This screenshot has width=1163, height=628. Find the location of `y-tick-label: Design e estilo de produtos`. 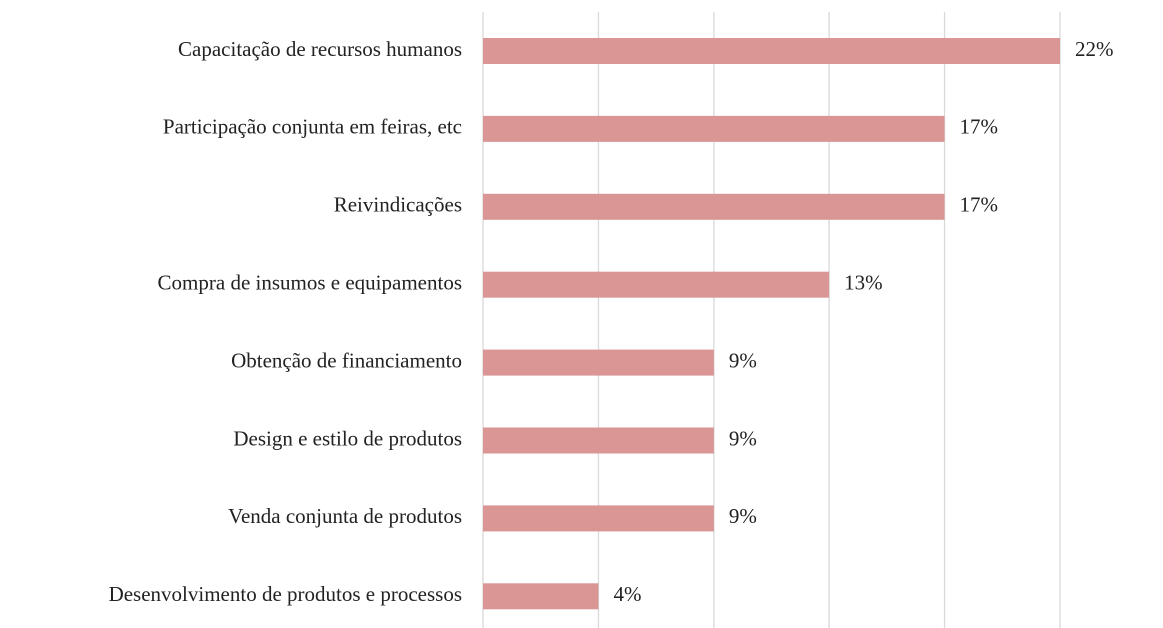

y-tick-label: Design e estilo de produtos is located at coordinates (347, 438).